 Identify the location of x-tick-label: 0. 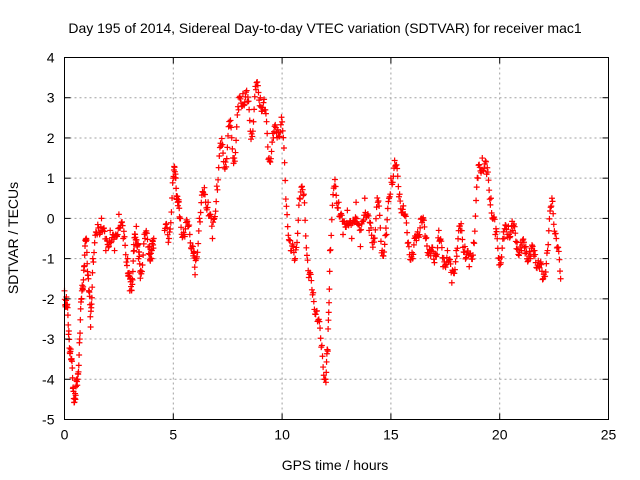
(65, 435).